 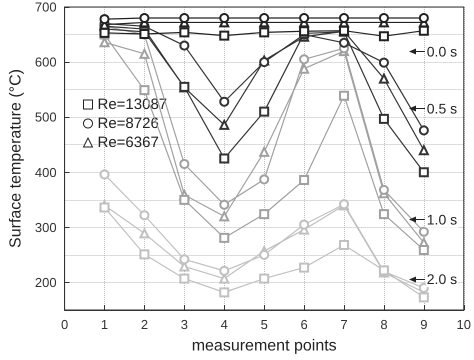 What do you see at coordinates (104, 324) in the screenshot?
I see `x-tick-label: 1` at bounding box center [104, 324].